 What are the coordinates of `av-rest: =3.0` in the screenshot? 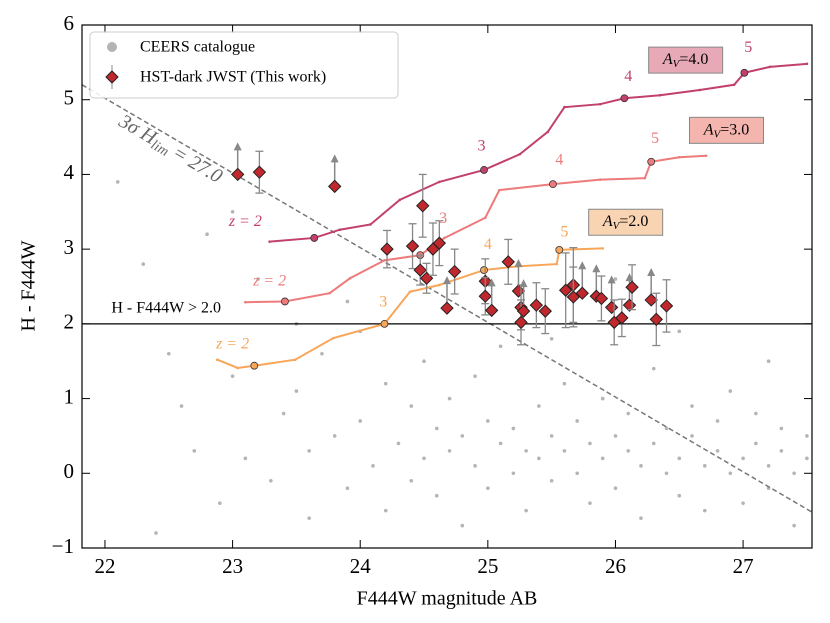 It's located at (734, 129).